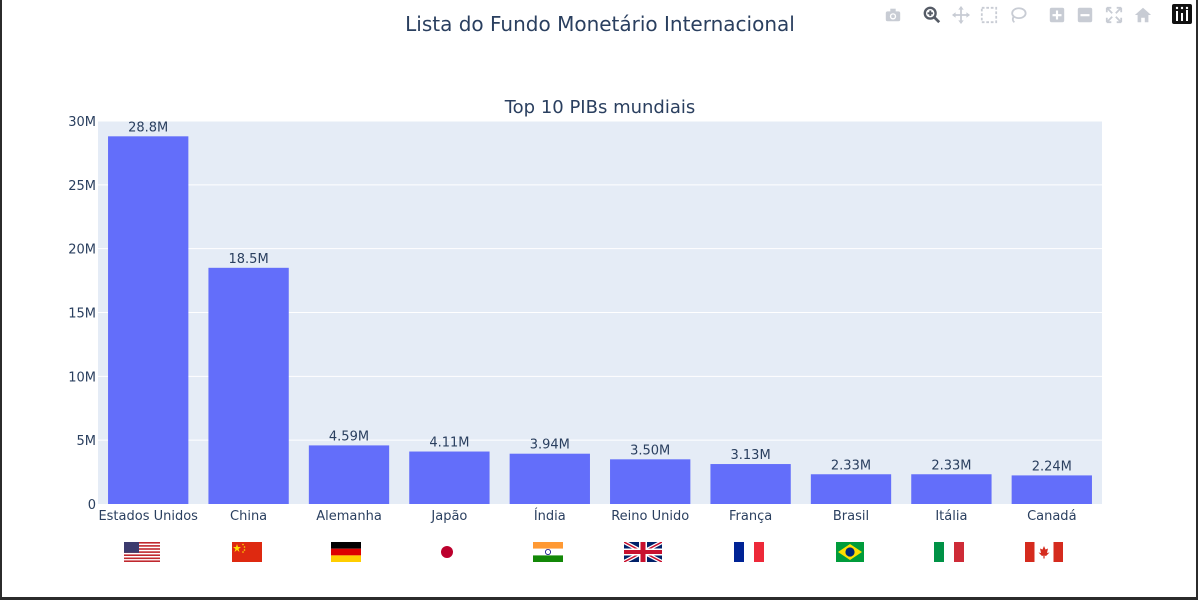 The height and width of the screenshot is (603, 1200). Describe the element at coordinates (600, 24) in the screenshot. I see `page-title: Lista do Fundo Monetário Internacional` at that location.